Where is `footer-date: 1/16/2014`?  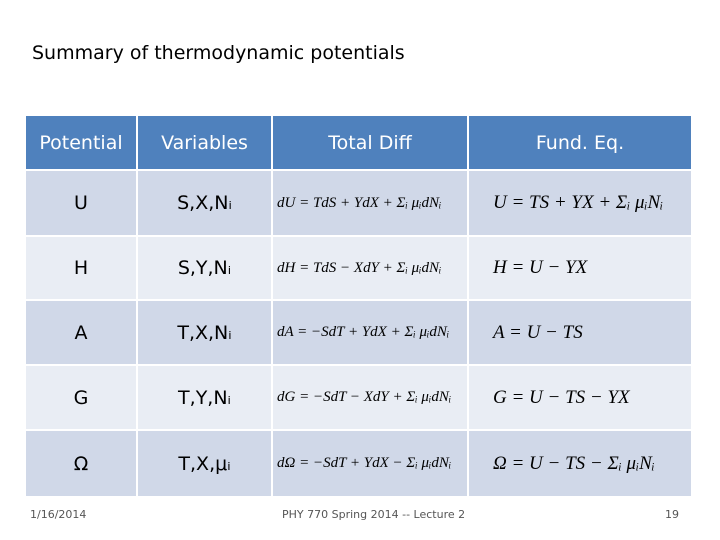 footer-date: 1/16/2014 is located at coordinates (58, 514).